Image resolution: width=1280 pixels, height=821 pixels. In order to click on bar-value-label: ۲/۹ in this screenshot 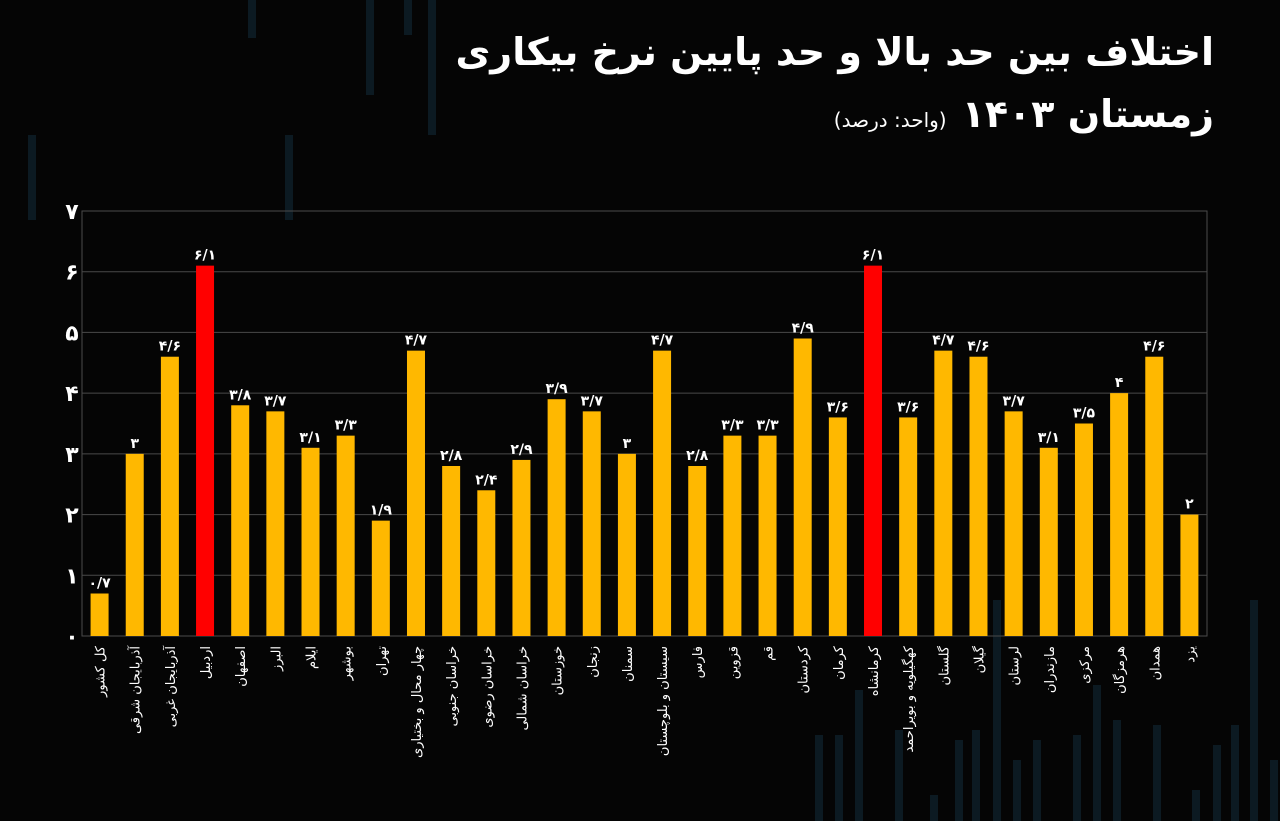, I will do `click(521, 450)`.